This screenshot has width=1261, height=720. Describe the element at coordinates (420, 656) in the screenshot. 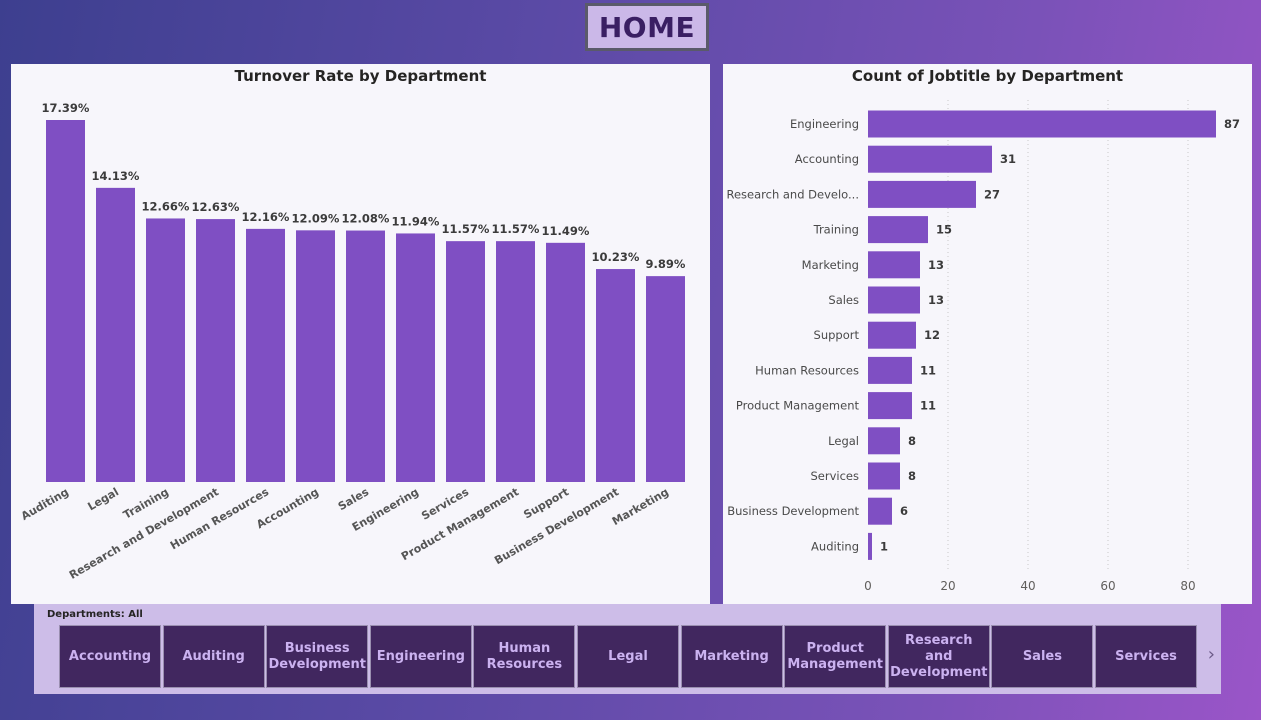

I see `slicer-tile: Engineering` at that location.